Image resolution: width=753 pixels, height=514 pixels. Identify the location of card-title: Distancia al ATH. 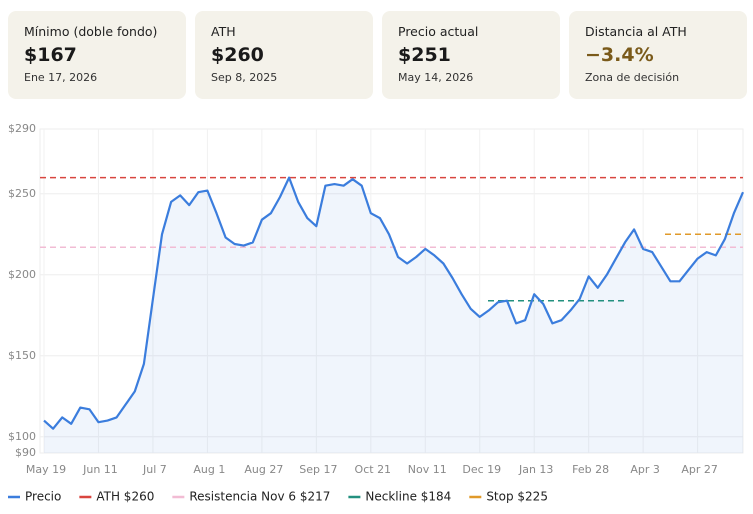
(636, 31).